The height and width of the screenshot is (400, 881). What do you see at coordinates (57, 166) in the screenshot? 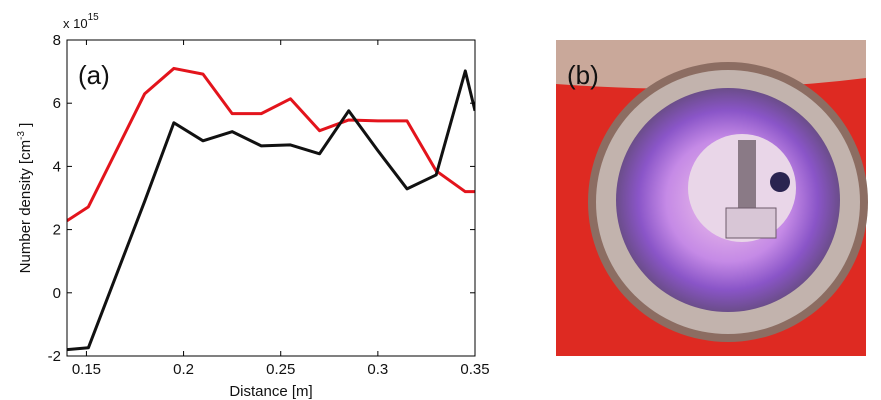
I see `y-tick-label: 4` at bounding box center [57, 166].